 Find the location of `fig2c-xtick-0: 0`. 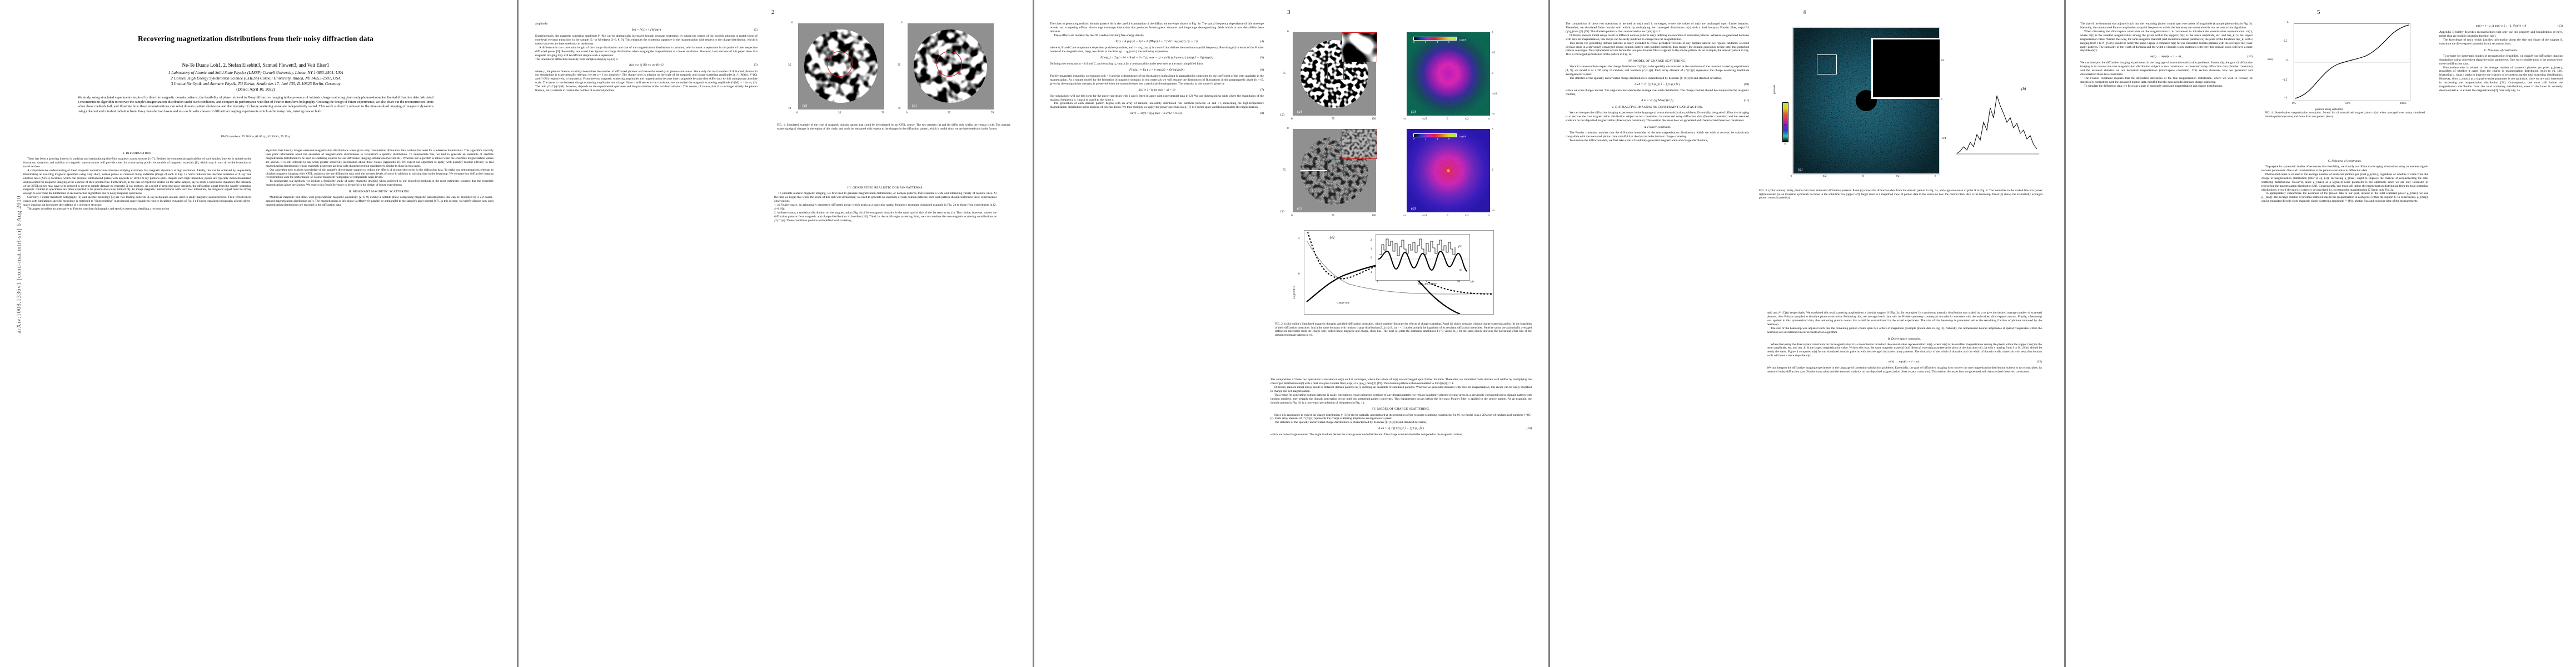

fig2c-xtick-0: 0 is located at coordinates (1292, 215).